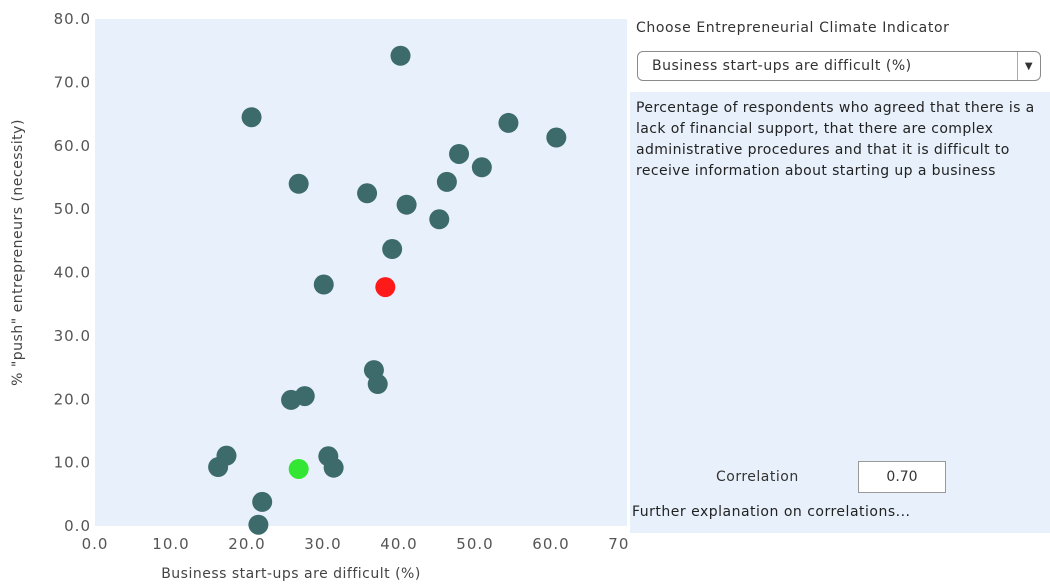 The height and width of the screenshot is (586, 1050). Describe the element at coordinates (385, 287) in the screenshot. I see `data-point-highlight-red` at that location.